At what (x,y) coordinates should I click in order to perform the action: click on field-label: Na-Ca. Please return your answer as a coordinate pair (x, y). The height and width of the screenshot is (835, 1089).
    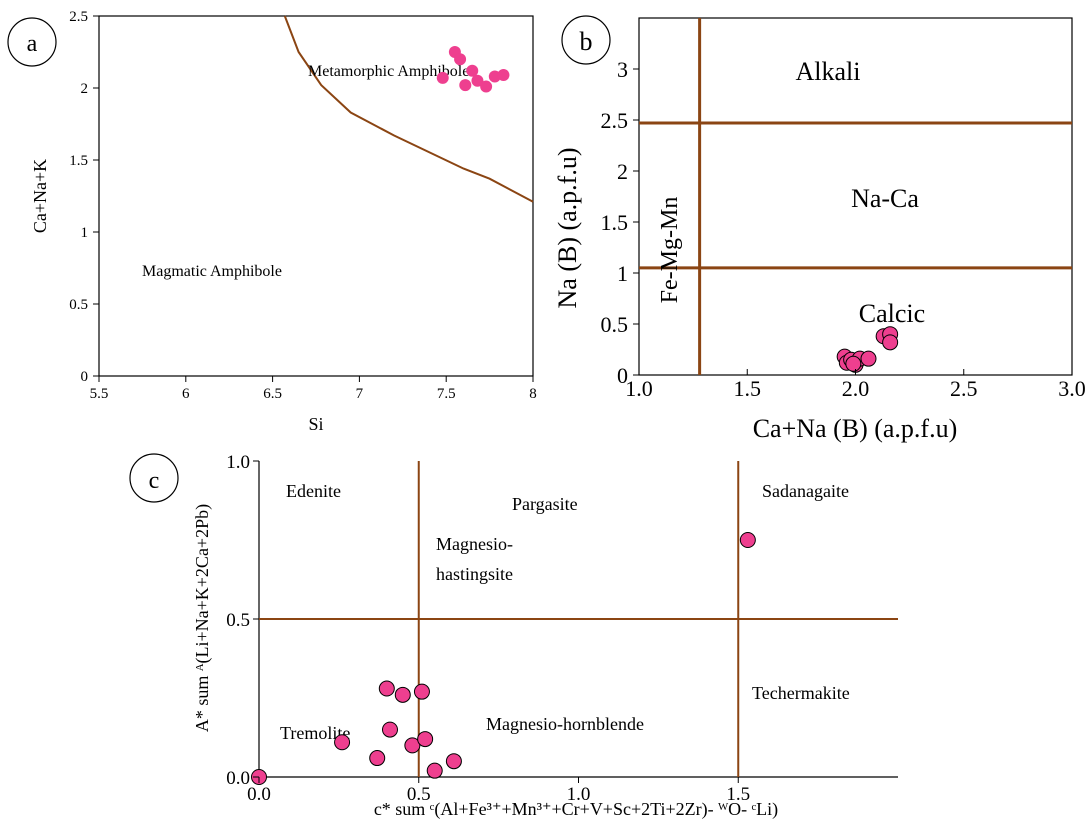
    Looking at the image, I should click on (885, 198).